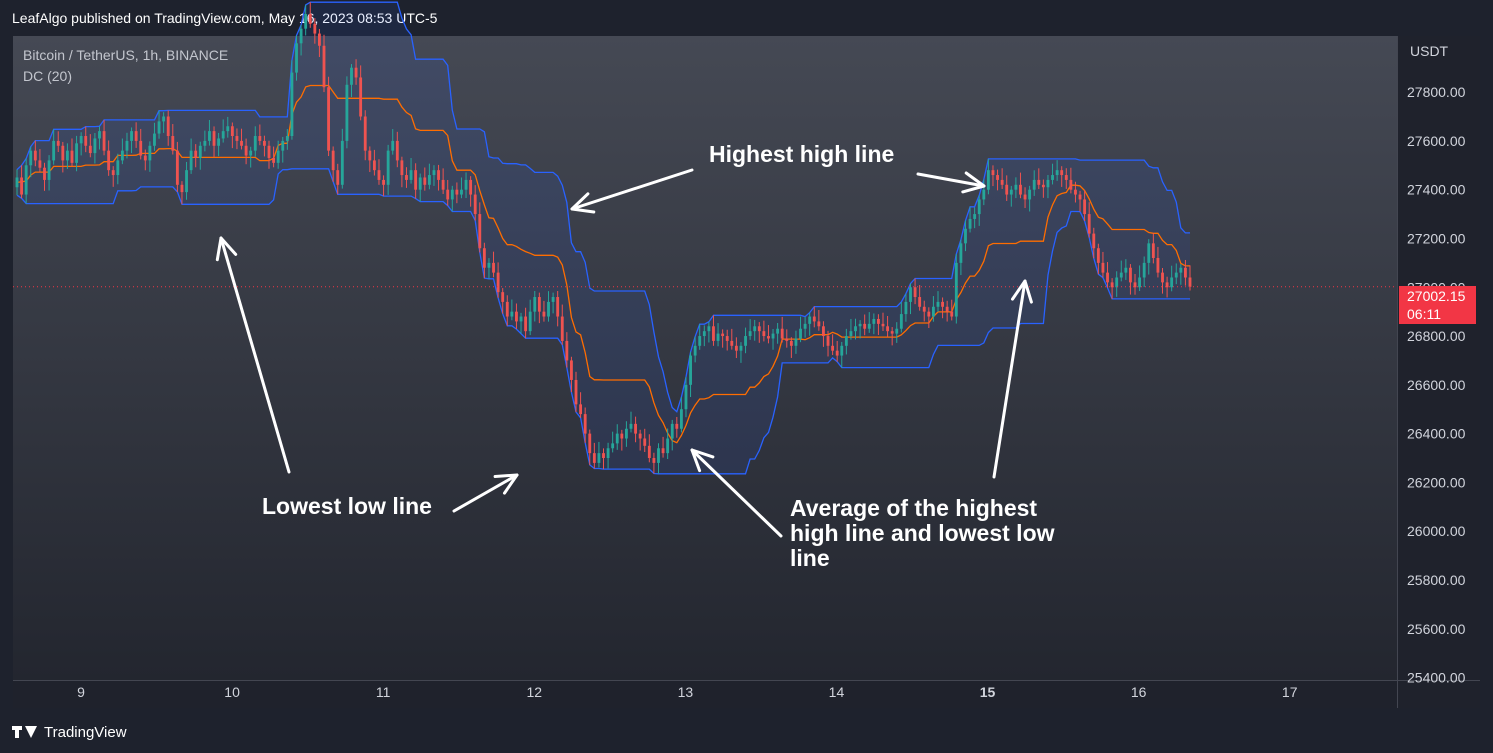 Image resolution: width=1493 pixels, height=753 pixels. What do you see at coordinates (85, 732) in the screenshot?
I see `footer-brand: TradingView` at bounding box center [85, 732].